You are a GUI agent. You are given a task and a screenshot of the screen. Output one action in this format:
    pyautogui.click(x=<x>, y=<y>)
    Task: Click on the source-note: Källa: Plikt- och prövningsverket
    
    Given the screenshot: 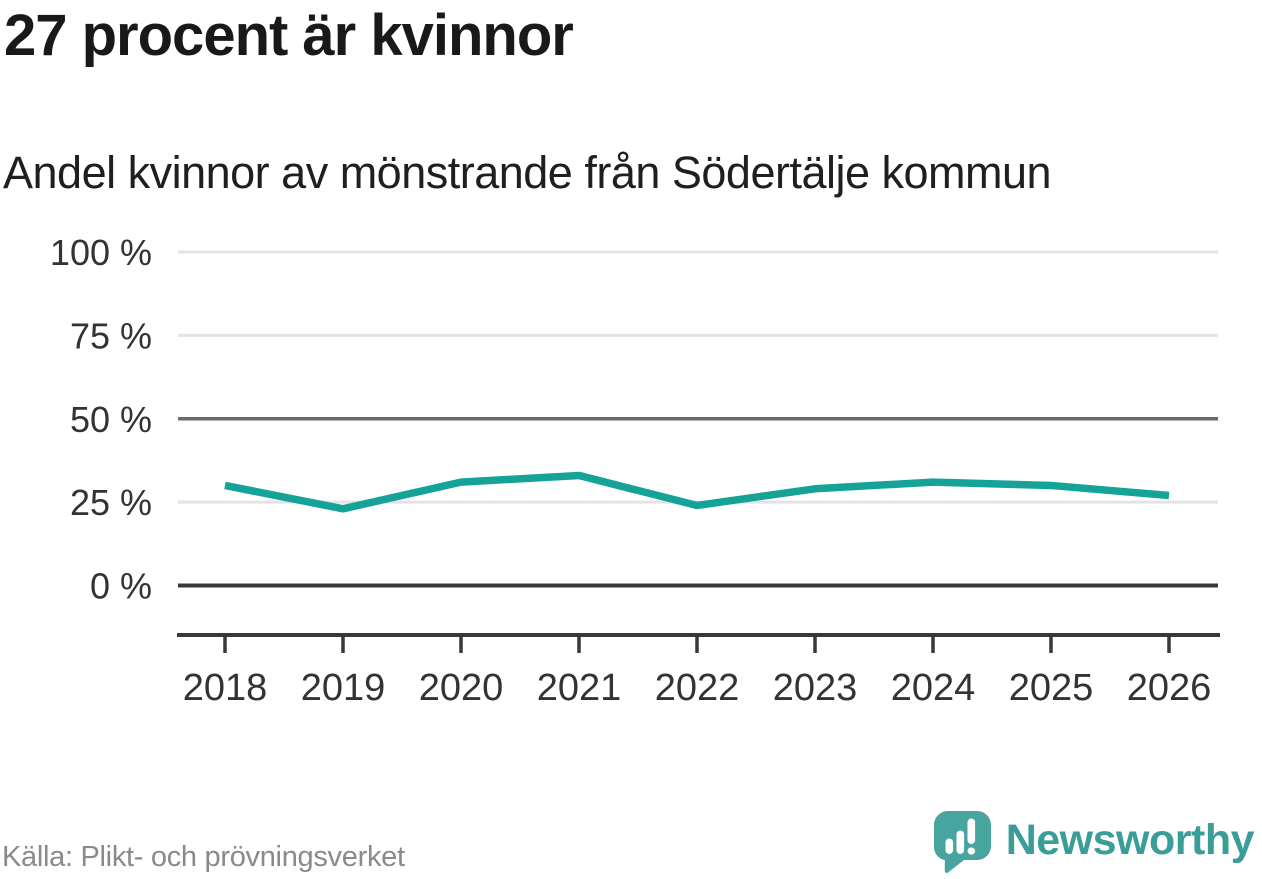 What is the action you would take?
    pyautogui.click(x=203, y=857)
    